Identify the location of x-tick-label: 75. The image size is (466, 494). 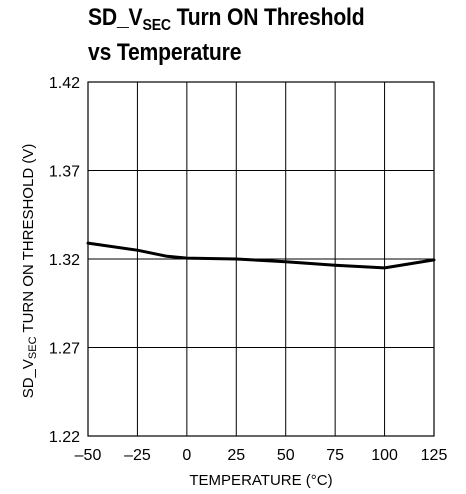
(335, 455).